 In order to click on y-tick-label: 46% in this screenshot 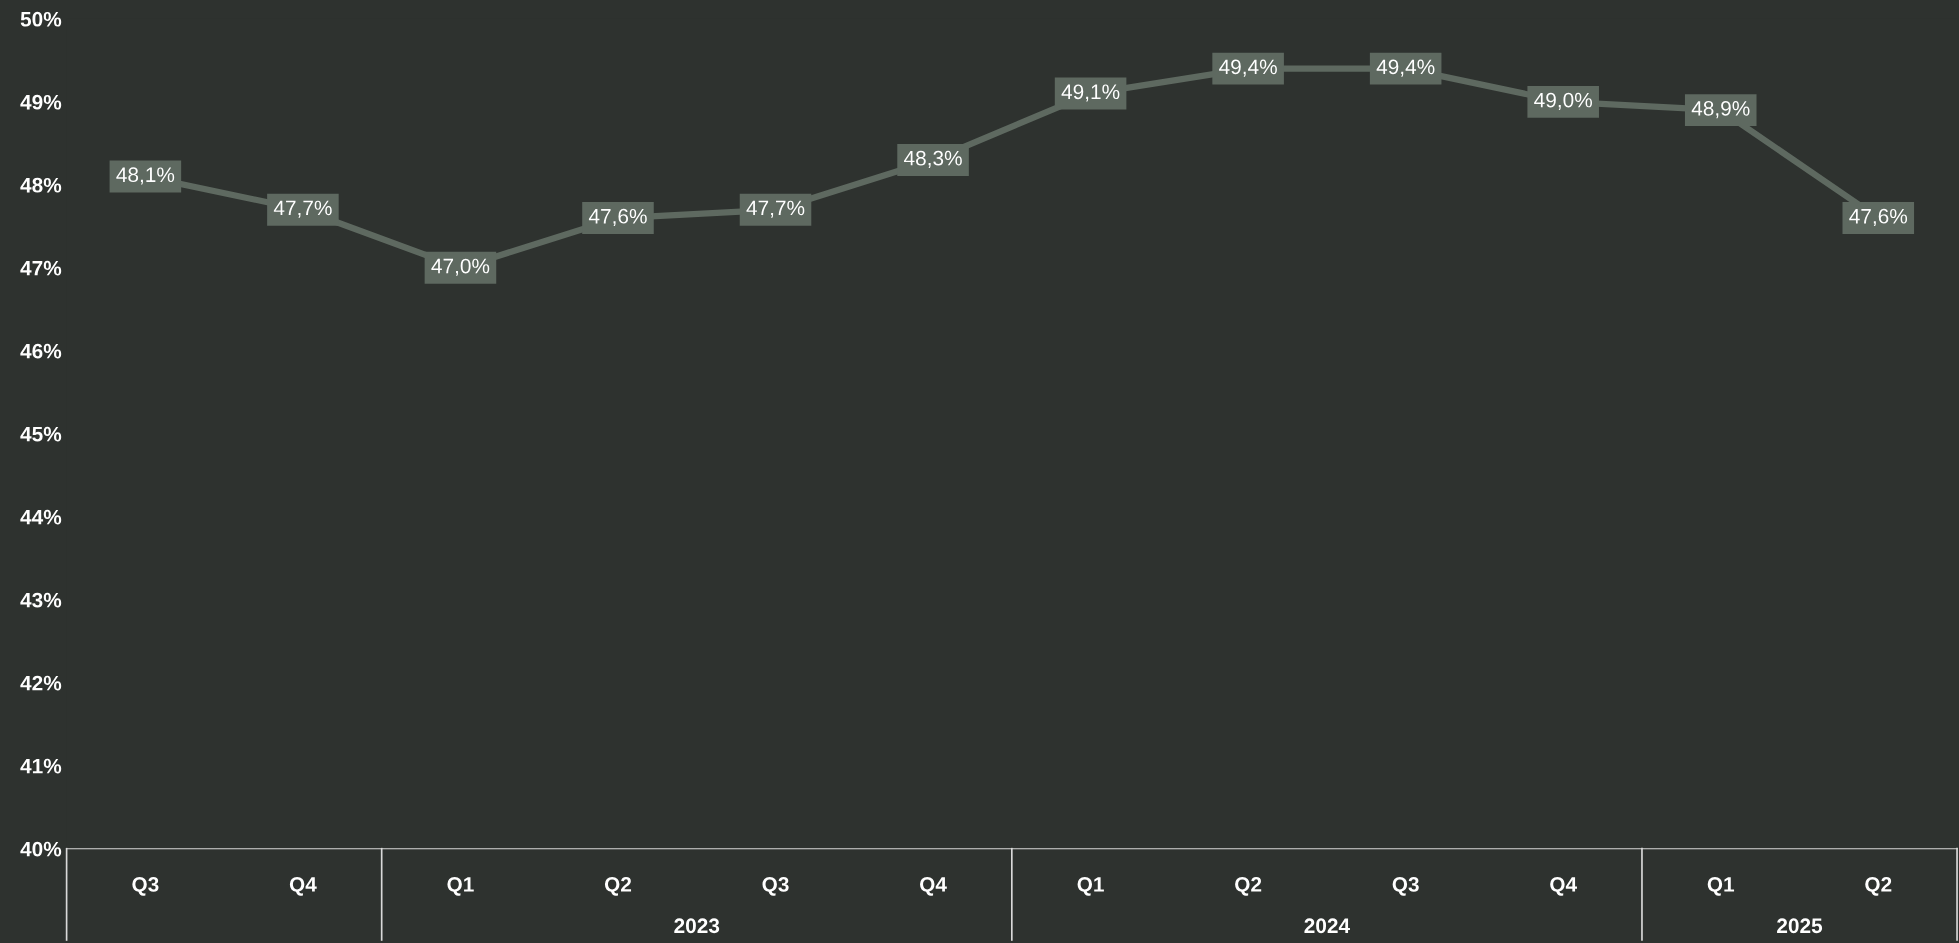, I will do `click(41, 351)`.